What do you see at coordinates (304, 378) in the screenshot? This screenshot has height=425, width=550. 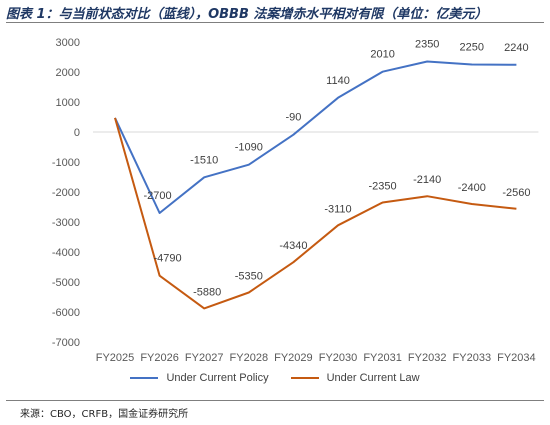 I see `legend-swatch-current-law` at bounding box center [304, 378].